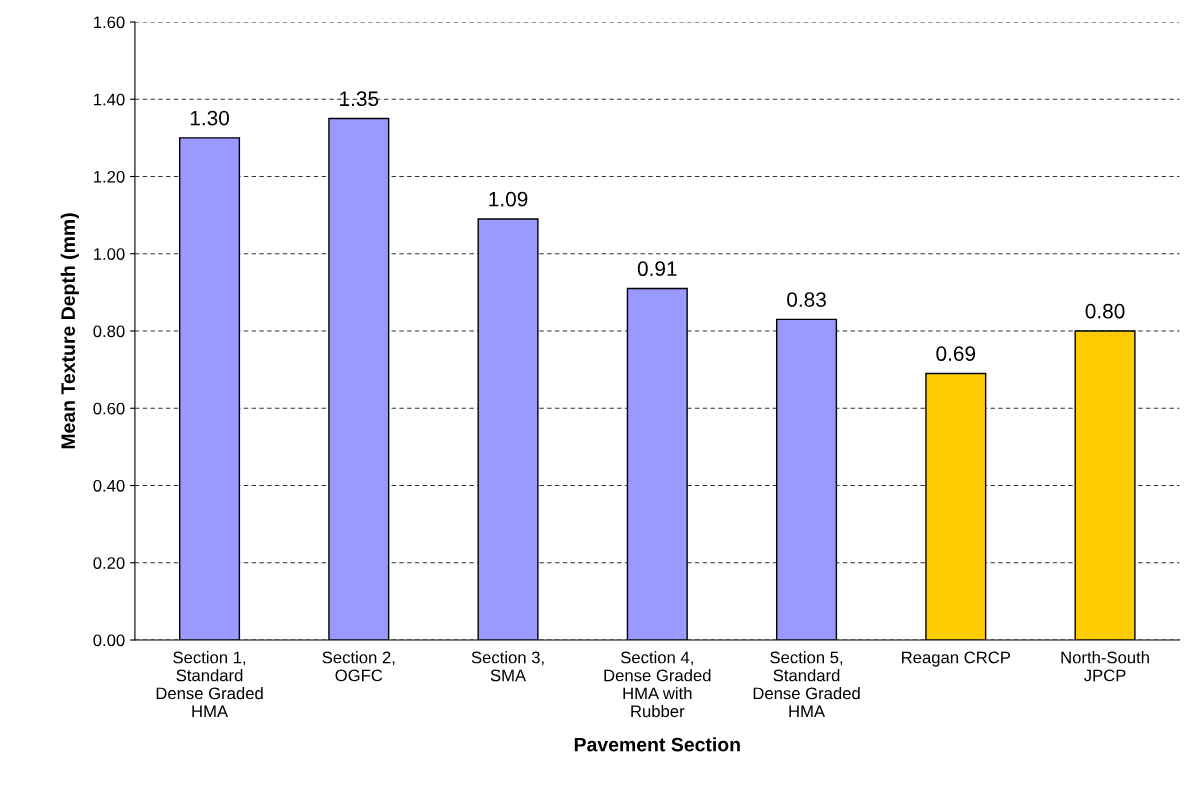 This screenshot has width=1194, height=800. I want to click on y-tick-label: 1.00, so click(109, 254).